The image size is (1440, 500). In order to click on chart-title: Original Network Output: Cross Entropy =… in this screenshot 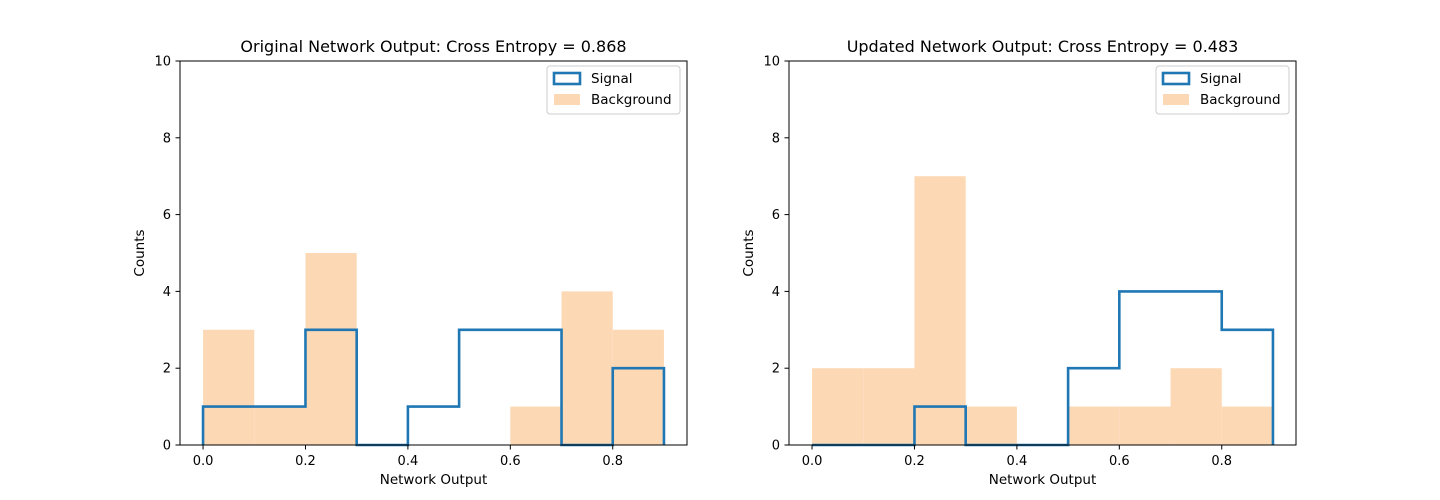, I will do `click(433, 46)`.